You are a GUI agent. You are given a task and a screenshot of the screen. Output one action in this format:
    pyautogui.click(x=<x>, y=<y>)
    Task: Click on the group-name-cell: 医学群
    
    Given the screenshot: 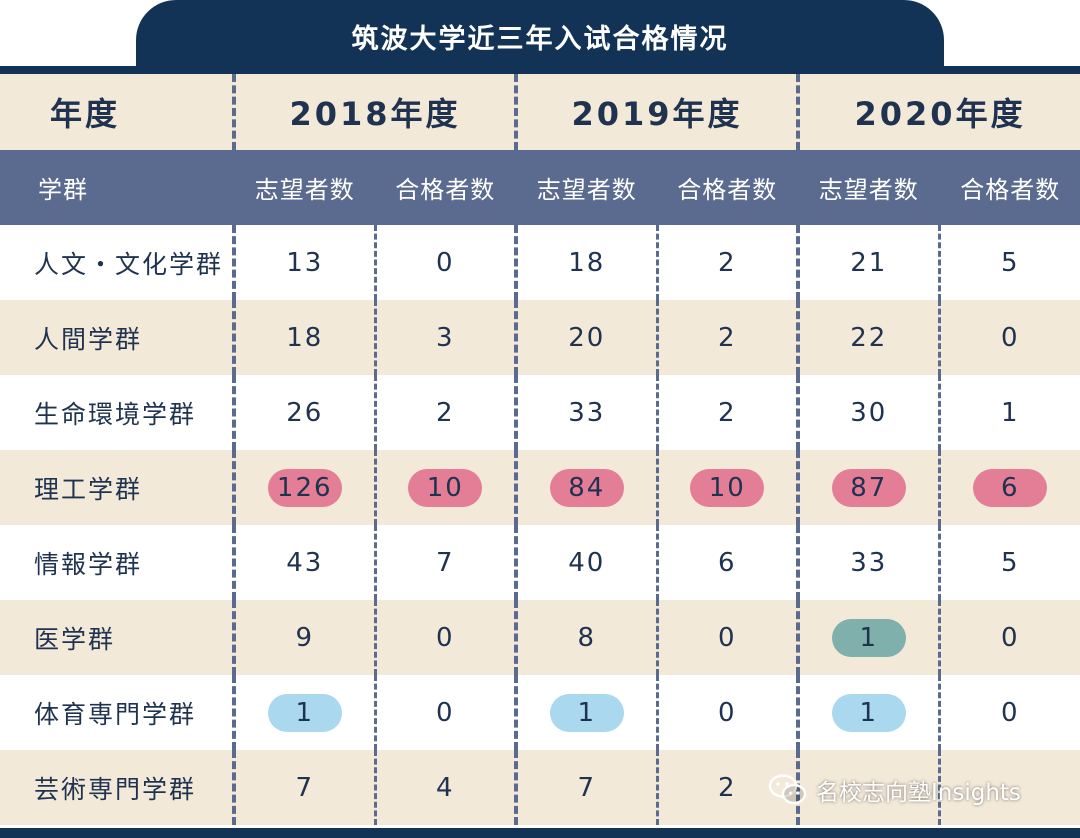 What is the action you would take?
    pyautogui.click(x=117, y=637)
    